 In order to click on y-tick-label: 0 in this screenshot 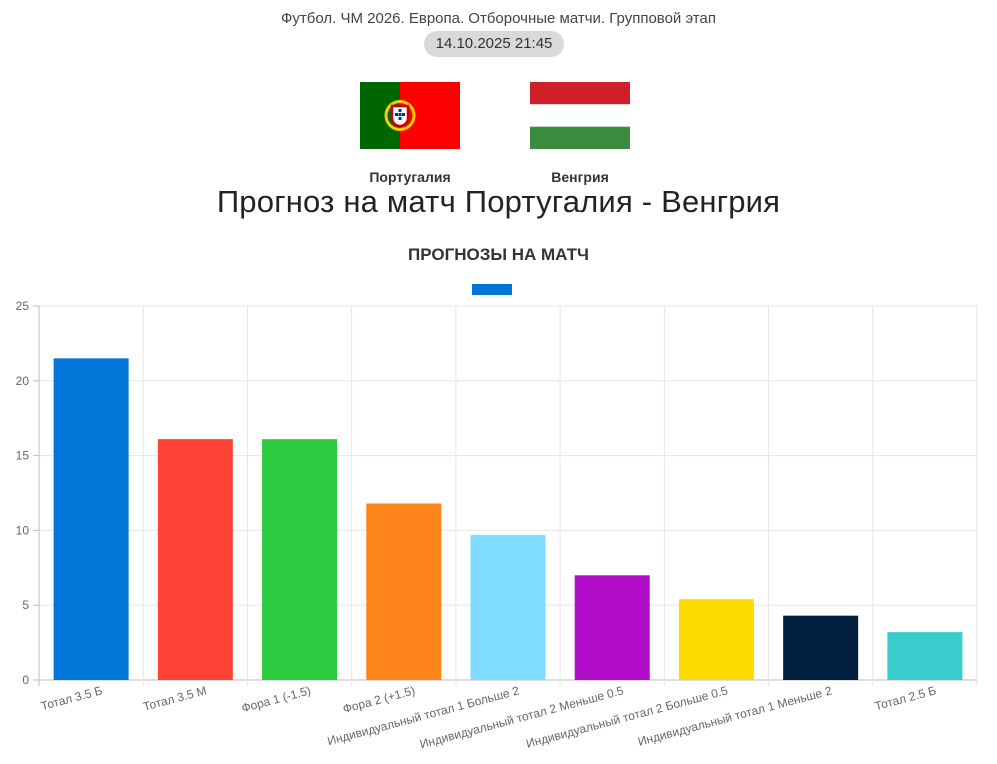, I will do `click(25, 680)`.